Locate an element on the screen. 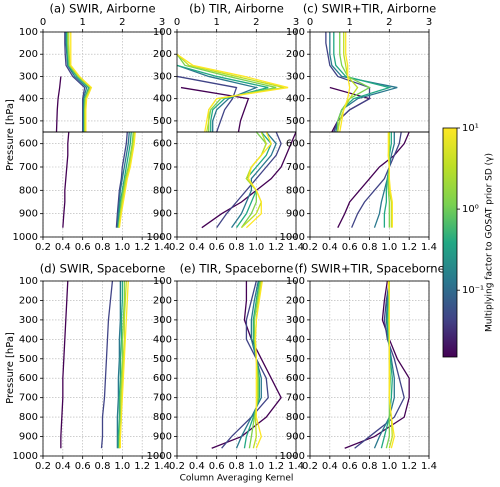 This screenshot has height=487, width=500. x-tick-label: 1 is located at coordinates (349, 22).